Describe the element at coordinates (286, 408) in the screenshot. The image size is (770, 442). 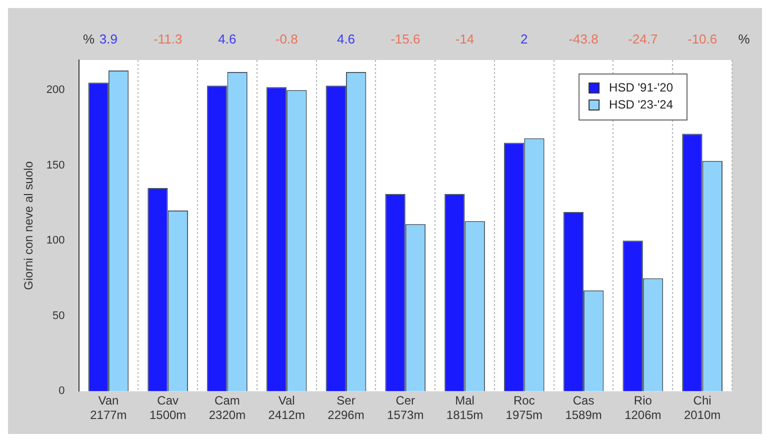
I see `x-tick-label: Val 2412m` at that location.